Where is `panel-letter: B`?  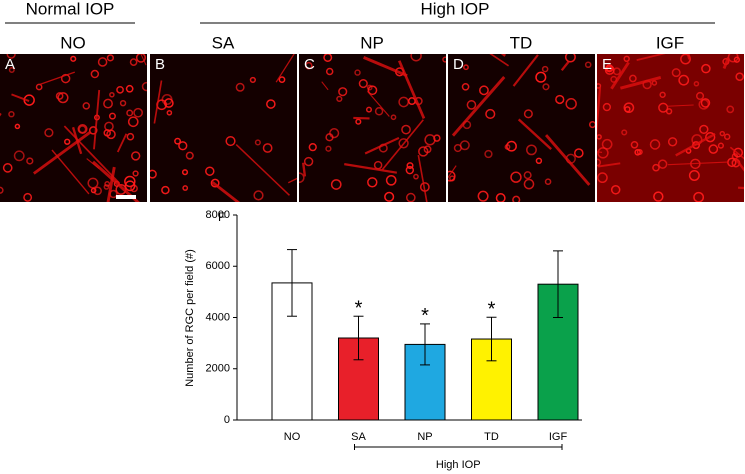 panel-letter: B is located at coordinates (160, 64).